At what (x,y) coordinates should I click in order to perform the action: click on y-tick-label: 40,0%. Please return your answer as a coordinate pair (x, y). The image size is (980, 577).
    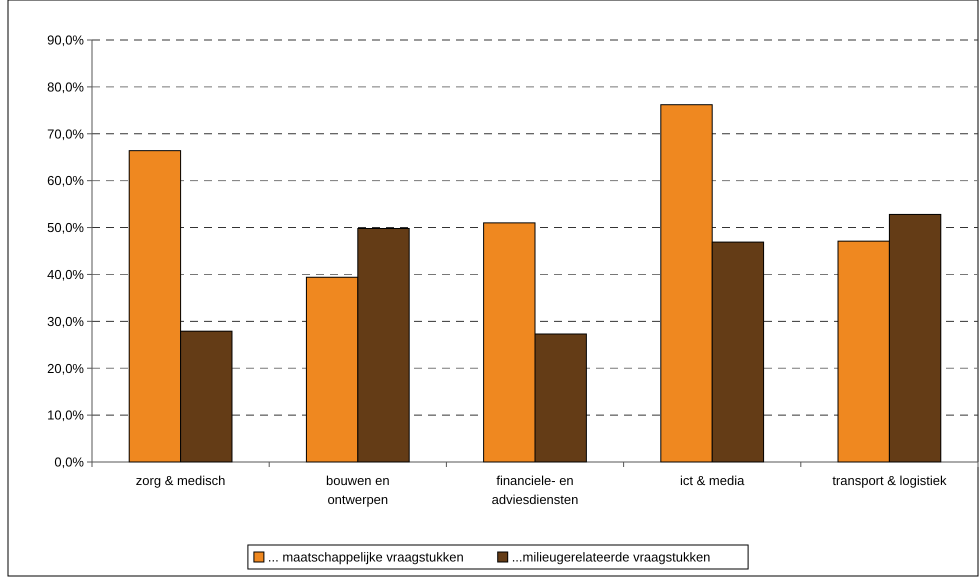
    Looking at the image, I should click on (65, 274).